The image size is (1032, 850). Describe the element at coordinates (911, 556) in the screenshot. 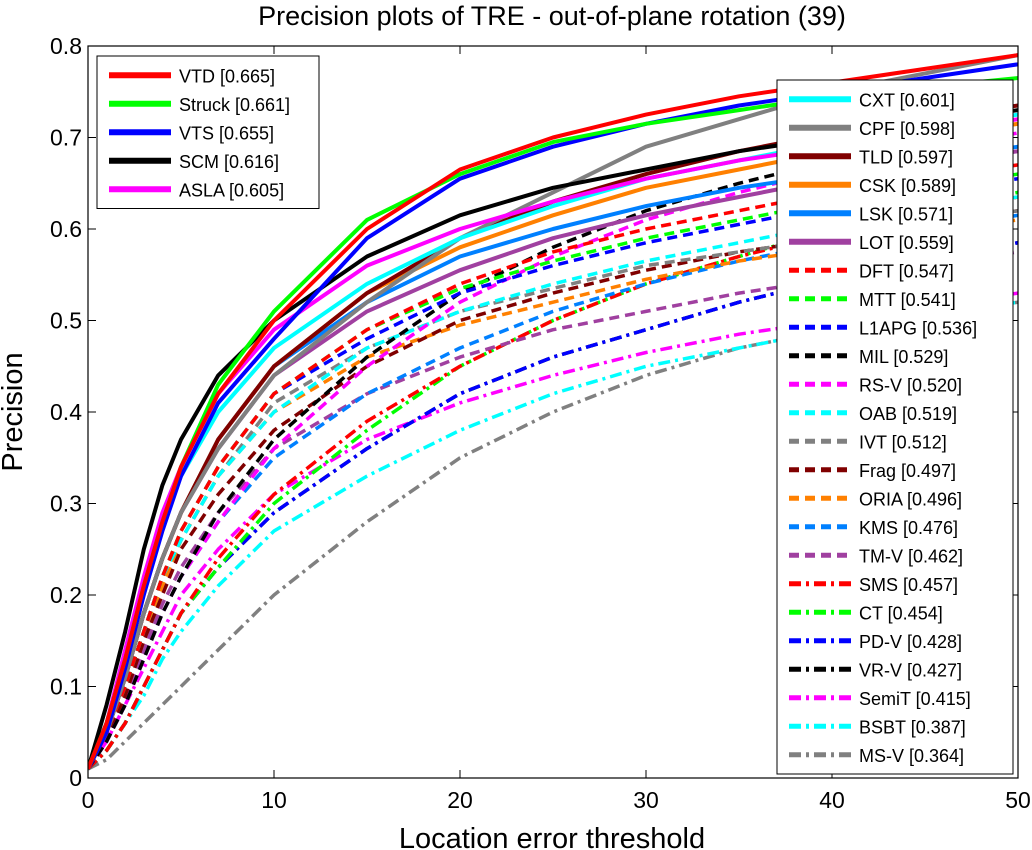

I see `legend-label-tm-v-0-462: TM-V [0.462]` at that location.